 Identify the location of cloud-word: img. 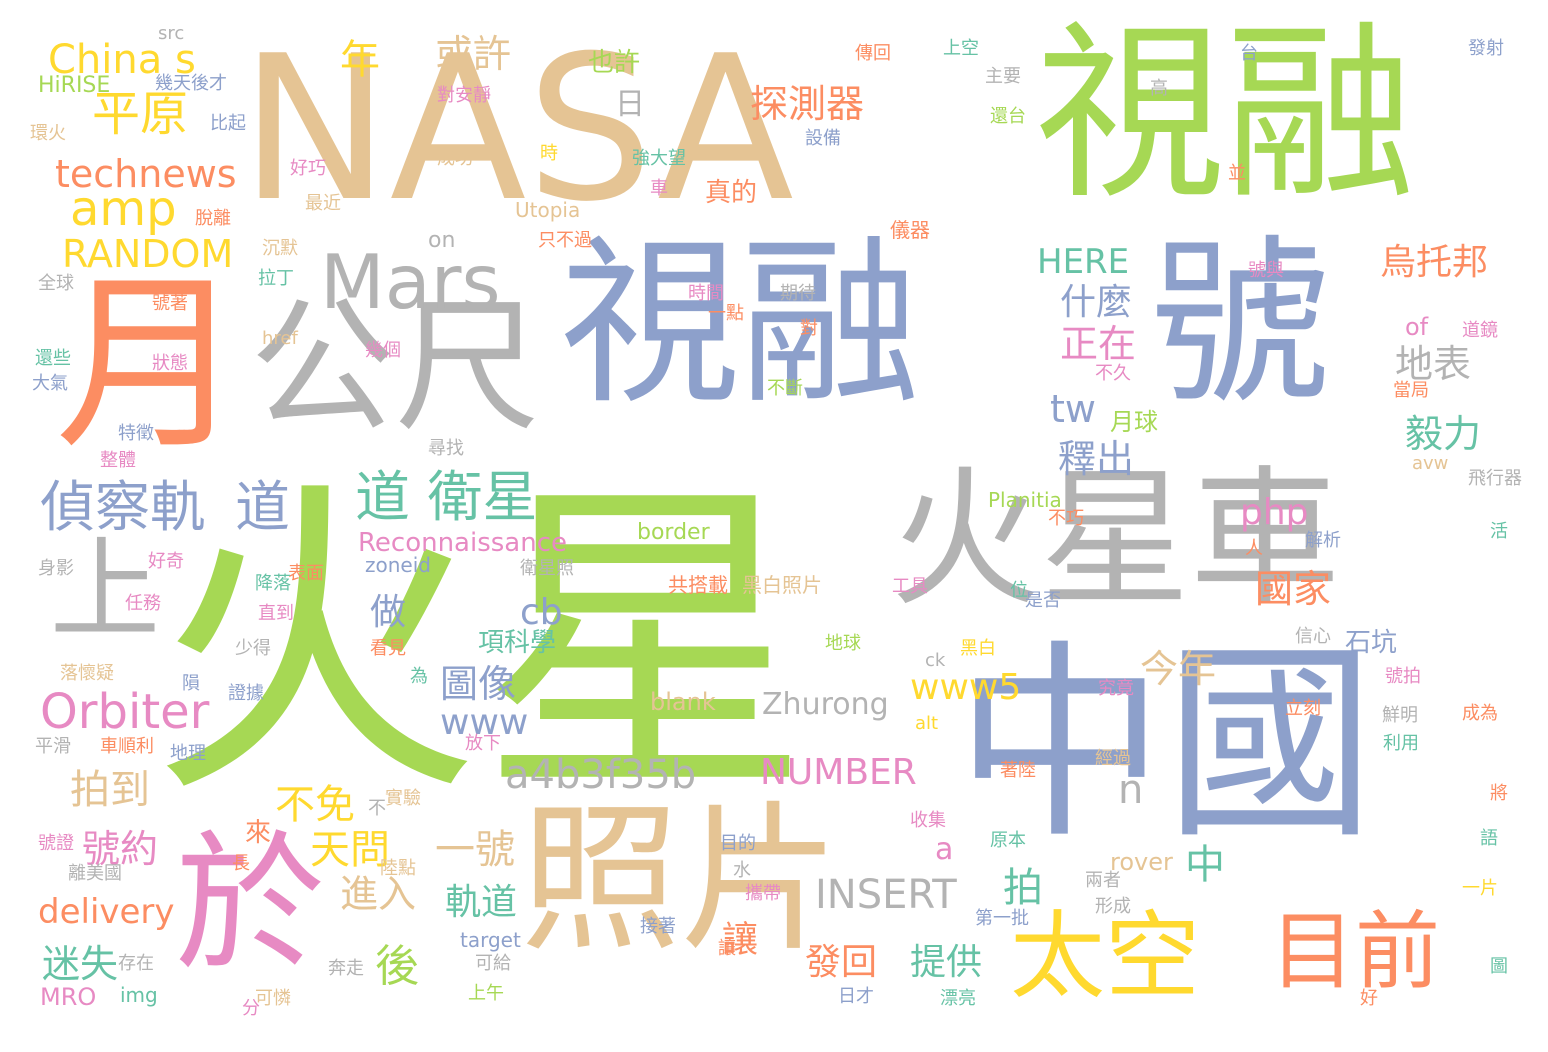
(139, 995).